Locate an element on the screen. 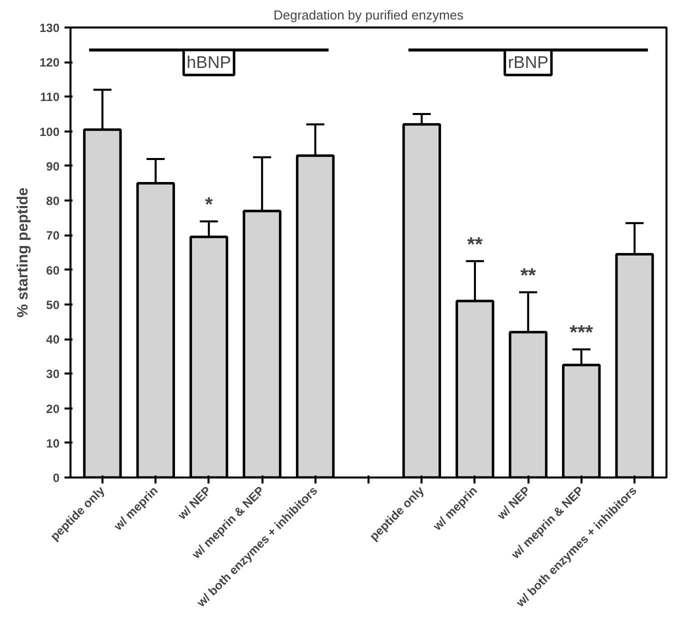  y-tick-label: 60 is located at coordinates (53, 270).